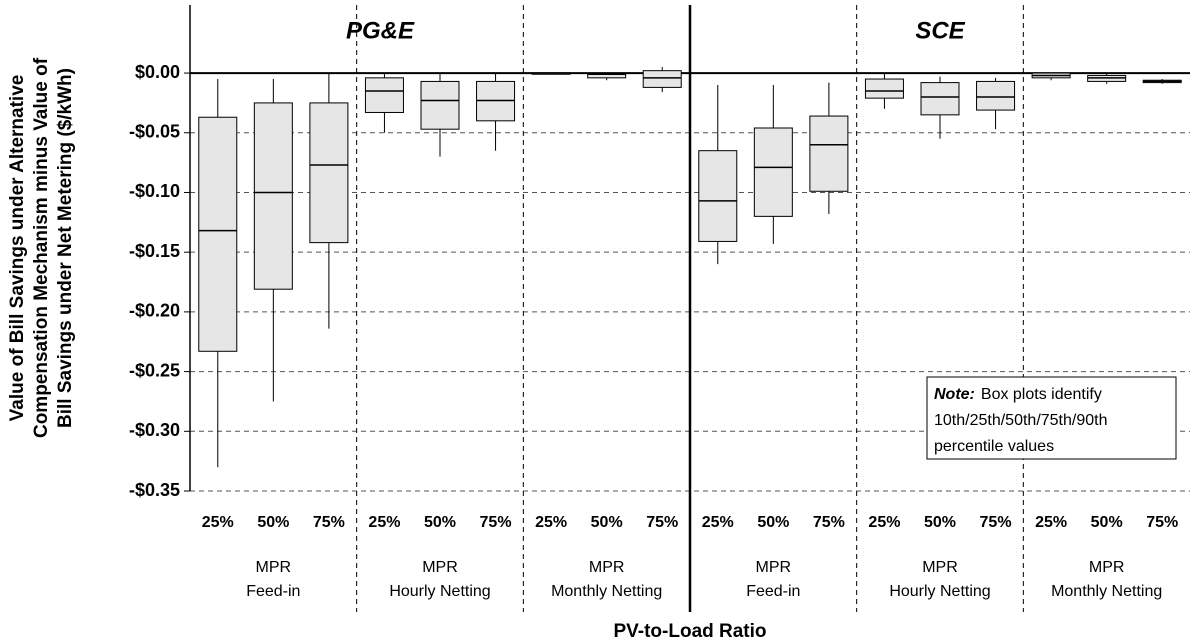 This screenshot has height=644, width=1193. I want to click on x-axis-title: PV-to-Load Ratio, so click(689, 631).